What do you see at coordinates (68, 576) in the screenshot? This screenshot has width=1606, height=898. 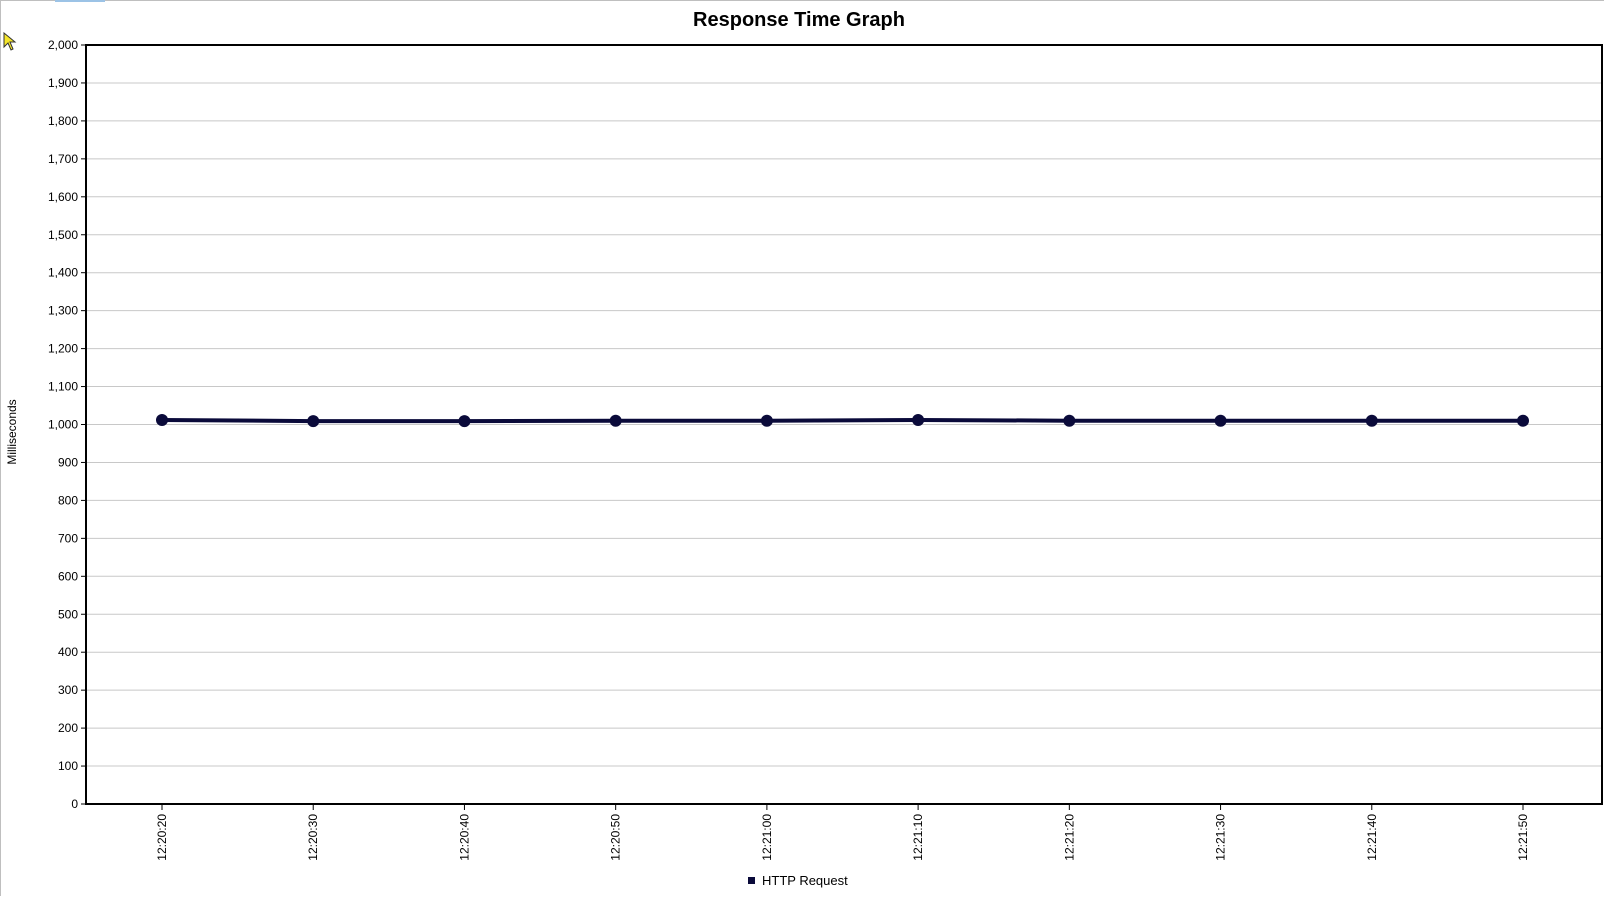 I see `y-tick-label: 600` at bounding box center [68, 576].